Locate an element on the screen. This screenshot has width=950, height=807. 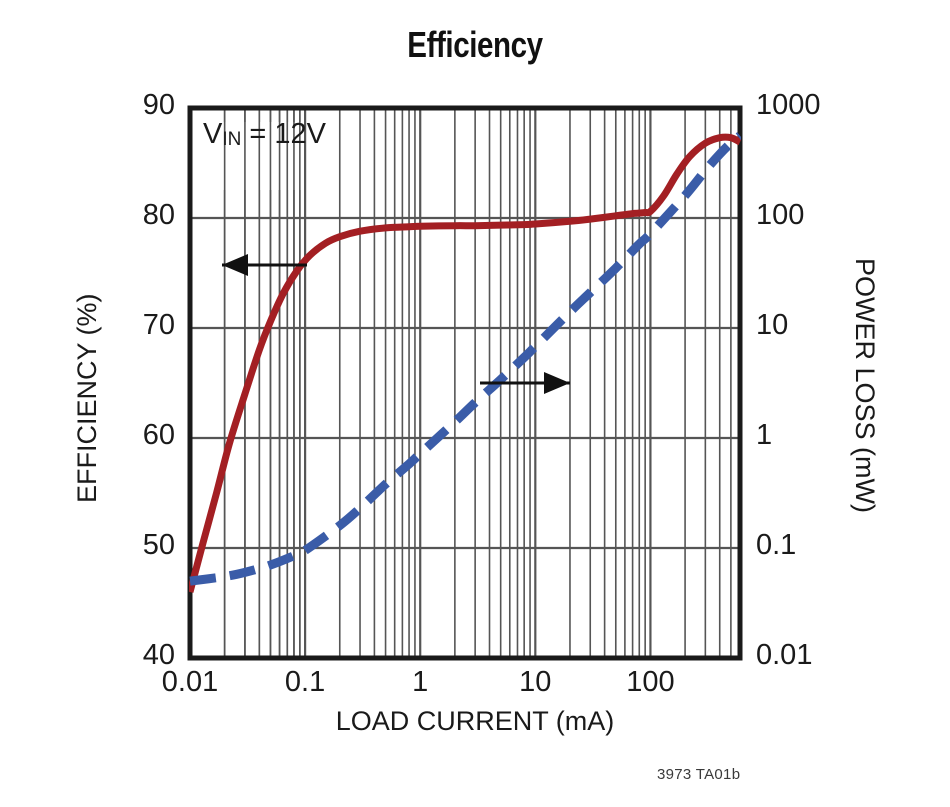
y-axis-right-tick: 10 is located at coordinates (772, 325).